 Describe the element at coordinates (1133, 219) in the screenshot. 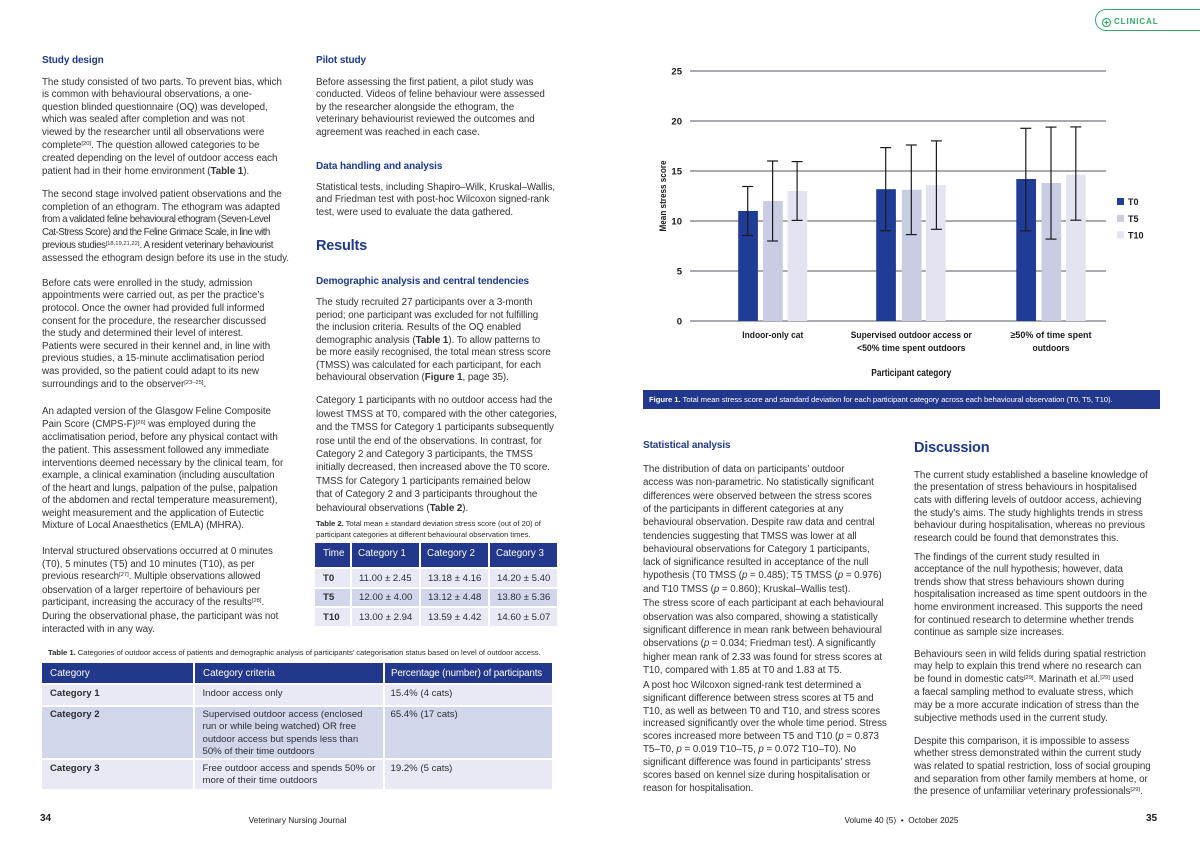

I see `svg-text: T5` at that location.